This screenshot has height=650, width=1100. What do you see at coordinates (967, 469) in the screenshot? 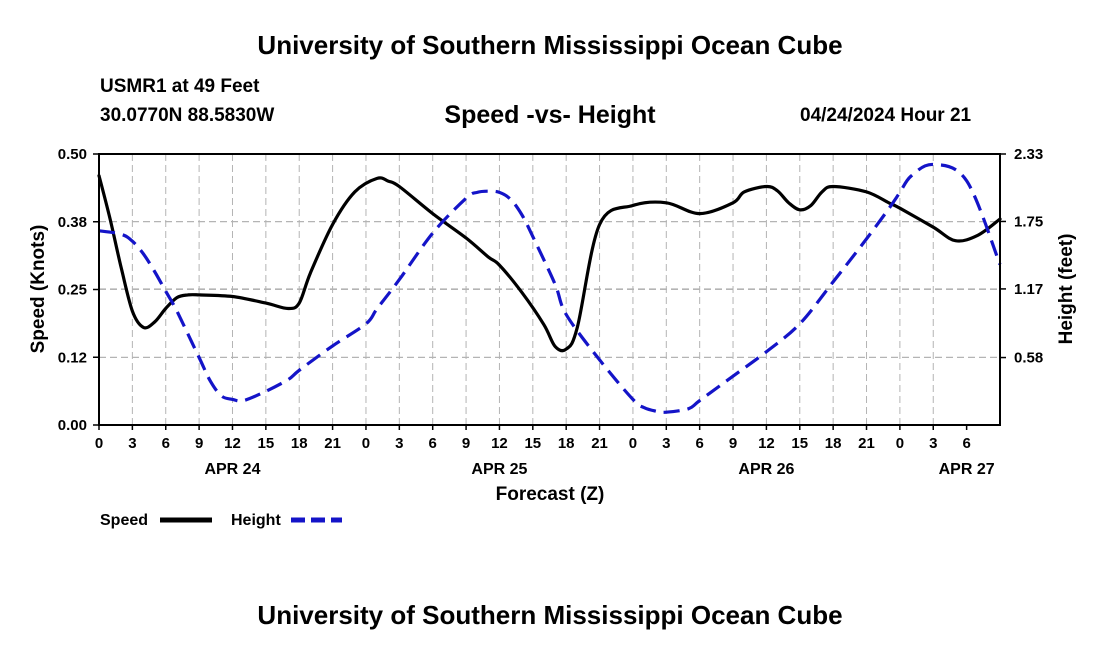
I see `date-label: APR 27` at bounding box center [967, 469].